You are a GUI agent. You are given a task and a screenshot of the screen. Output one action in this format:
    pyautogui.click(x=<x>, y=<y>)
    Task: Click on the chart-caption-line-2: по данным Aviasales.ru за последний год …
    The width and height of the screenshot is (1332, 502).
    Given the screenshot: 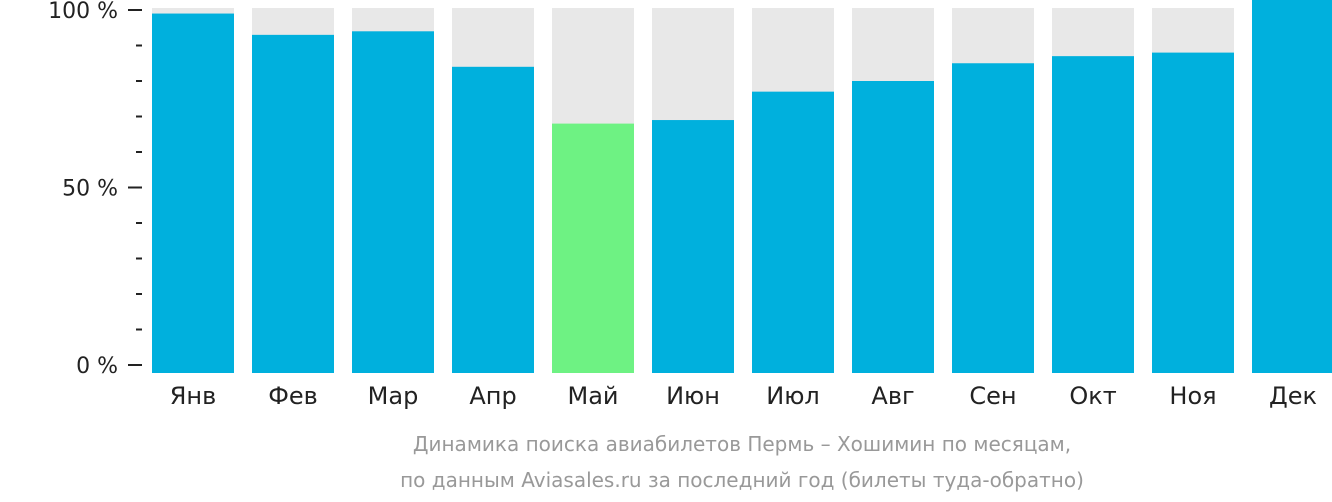 What is the action you would take?
    pyautogui.click(x=742, y=480)
    